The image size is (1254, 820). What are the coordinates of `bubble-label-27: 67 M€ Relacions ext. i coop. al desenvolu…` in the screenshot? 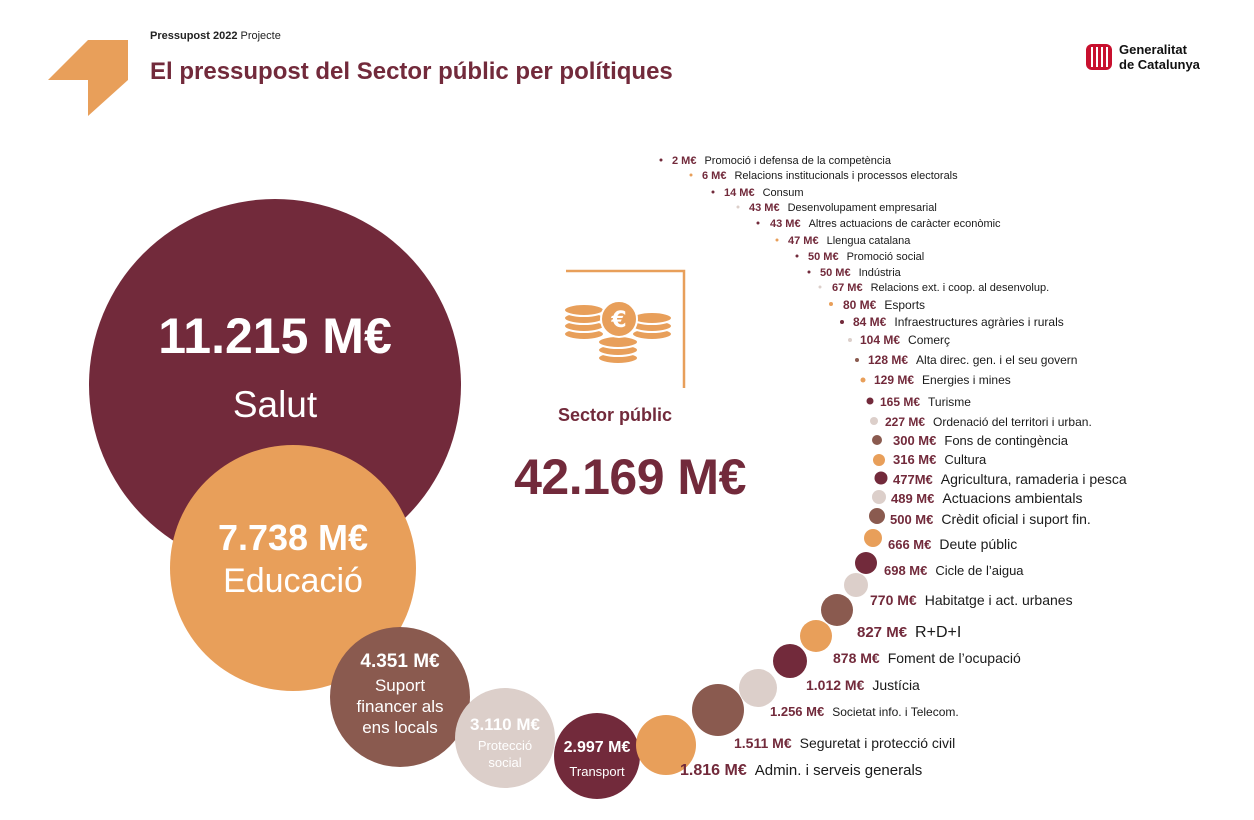 It's located at (940, 288).